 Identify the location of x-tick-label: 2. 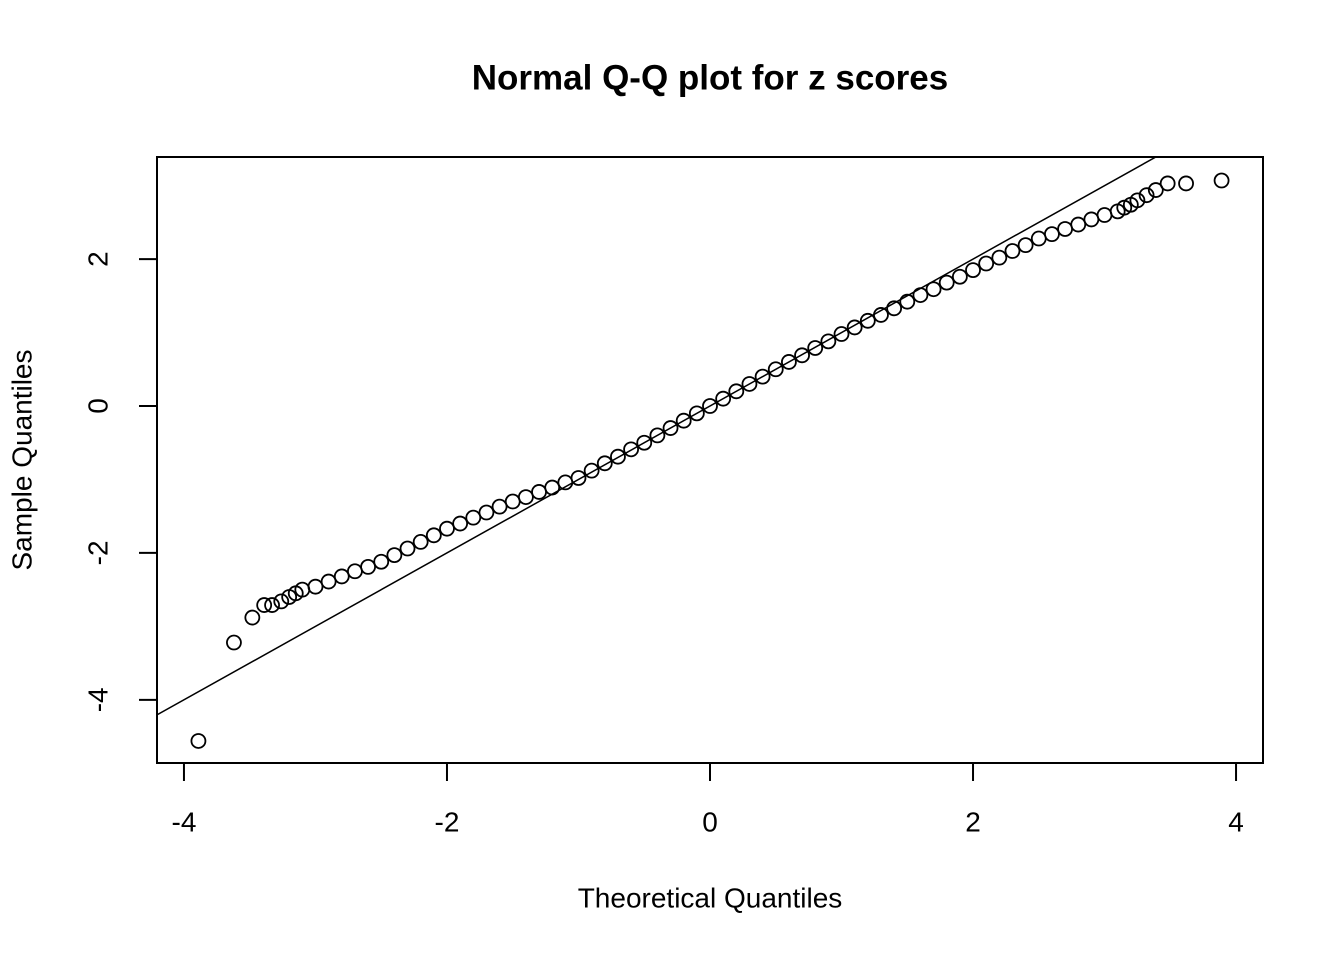
(973, 821).